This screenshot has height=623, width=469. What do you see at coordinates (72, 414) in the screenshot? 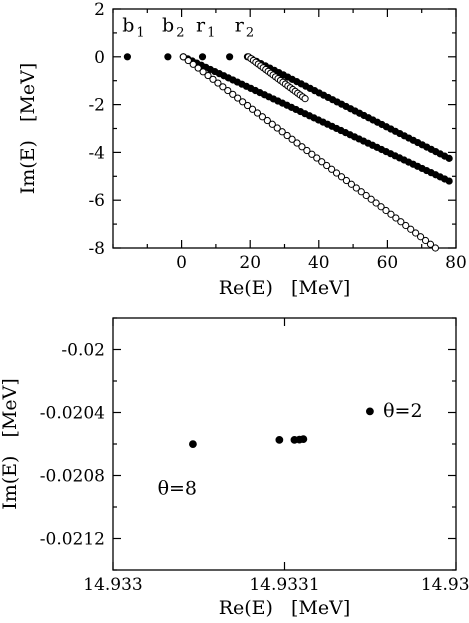
I see `y-tick-label: -0.0204` at bounding box center [72, 414].